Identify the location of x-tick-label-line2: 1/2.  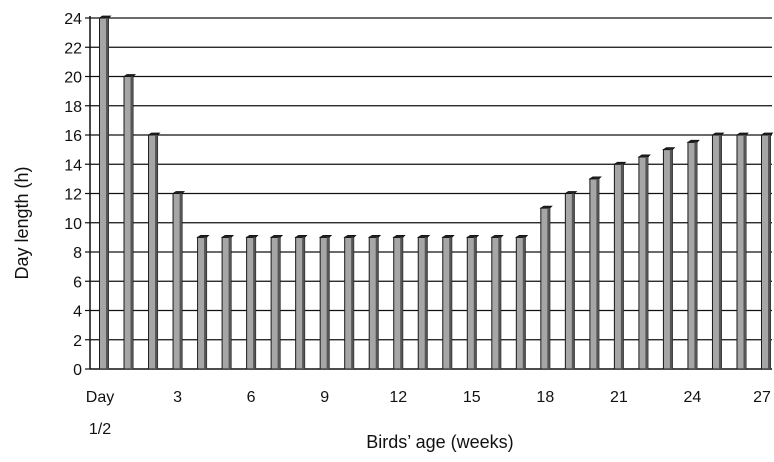
(100, 429).